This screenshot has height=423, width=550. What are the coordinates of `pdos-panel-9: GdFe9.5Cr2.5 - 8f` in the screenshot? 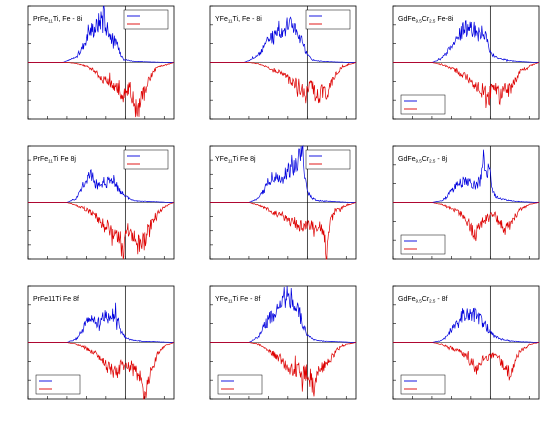 It's located at (466, 342).